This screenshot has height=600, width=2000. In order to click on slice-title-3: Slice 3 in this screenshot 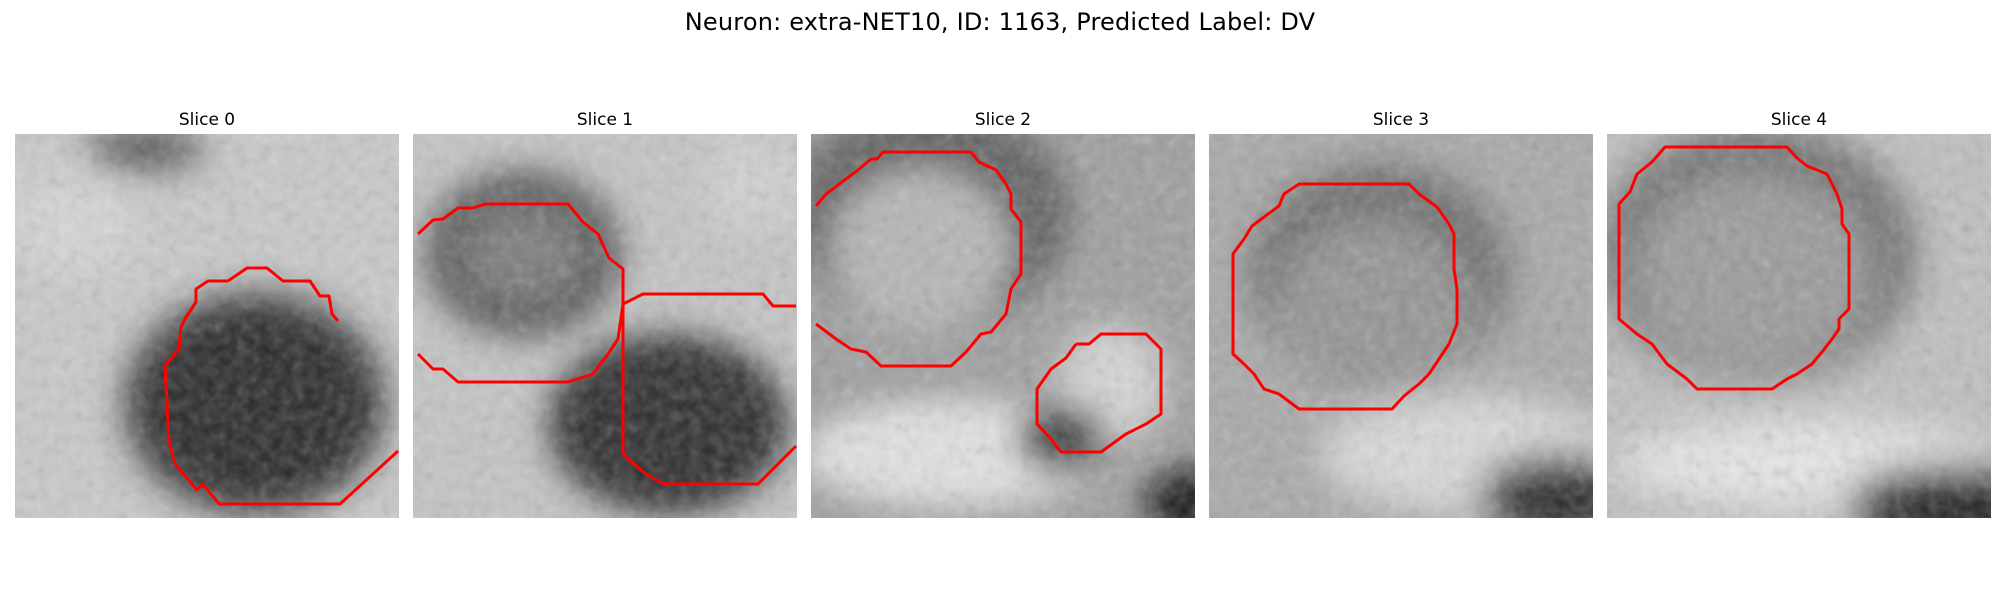, I will do `click(1401, 120)`.